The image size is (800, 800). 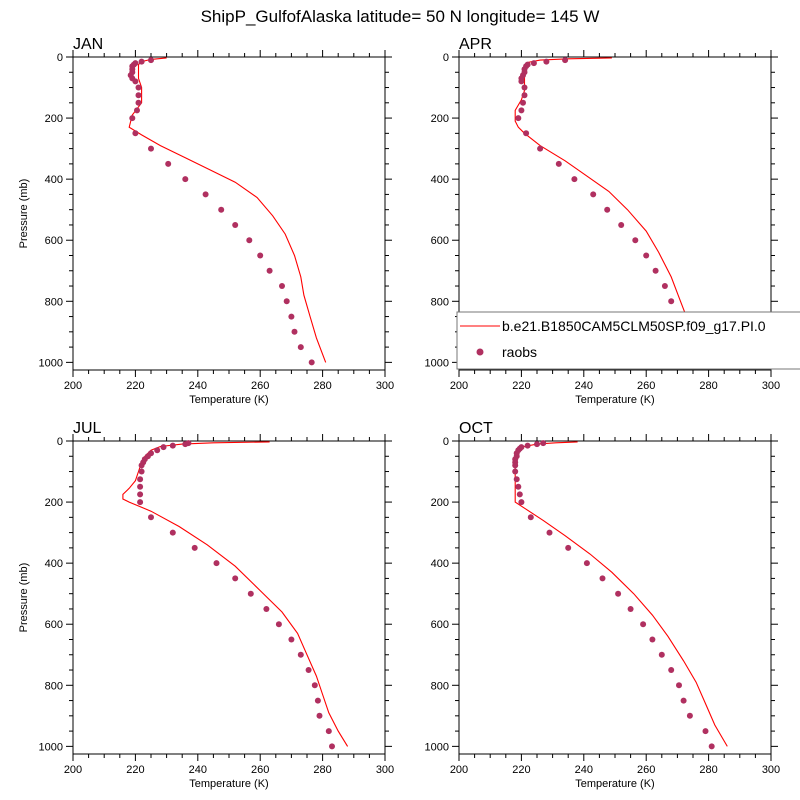 I want to click on legend-box, so click(x=628, y=340).